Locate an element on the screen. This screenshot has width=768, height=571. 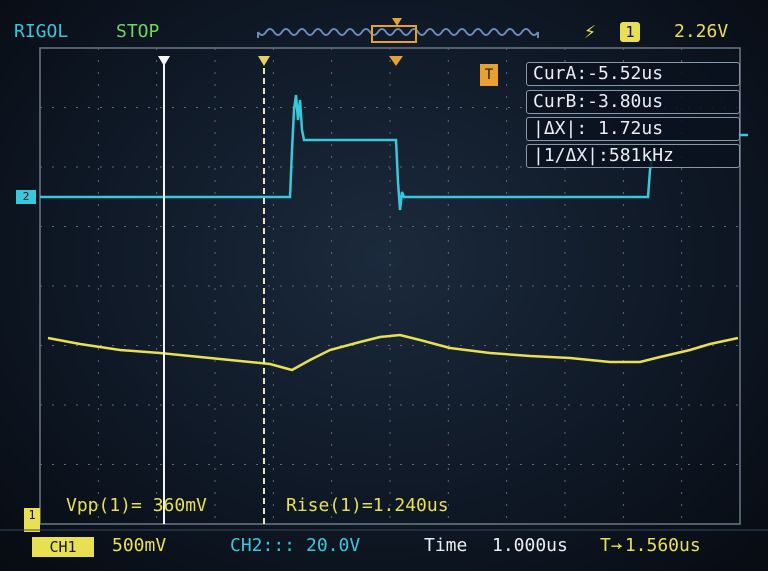
run-status-label: STOP is located at coordinates (138, 31).